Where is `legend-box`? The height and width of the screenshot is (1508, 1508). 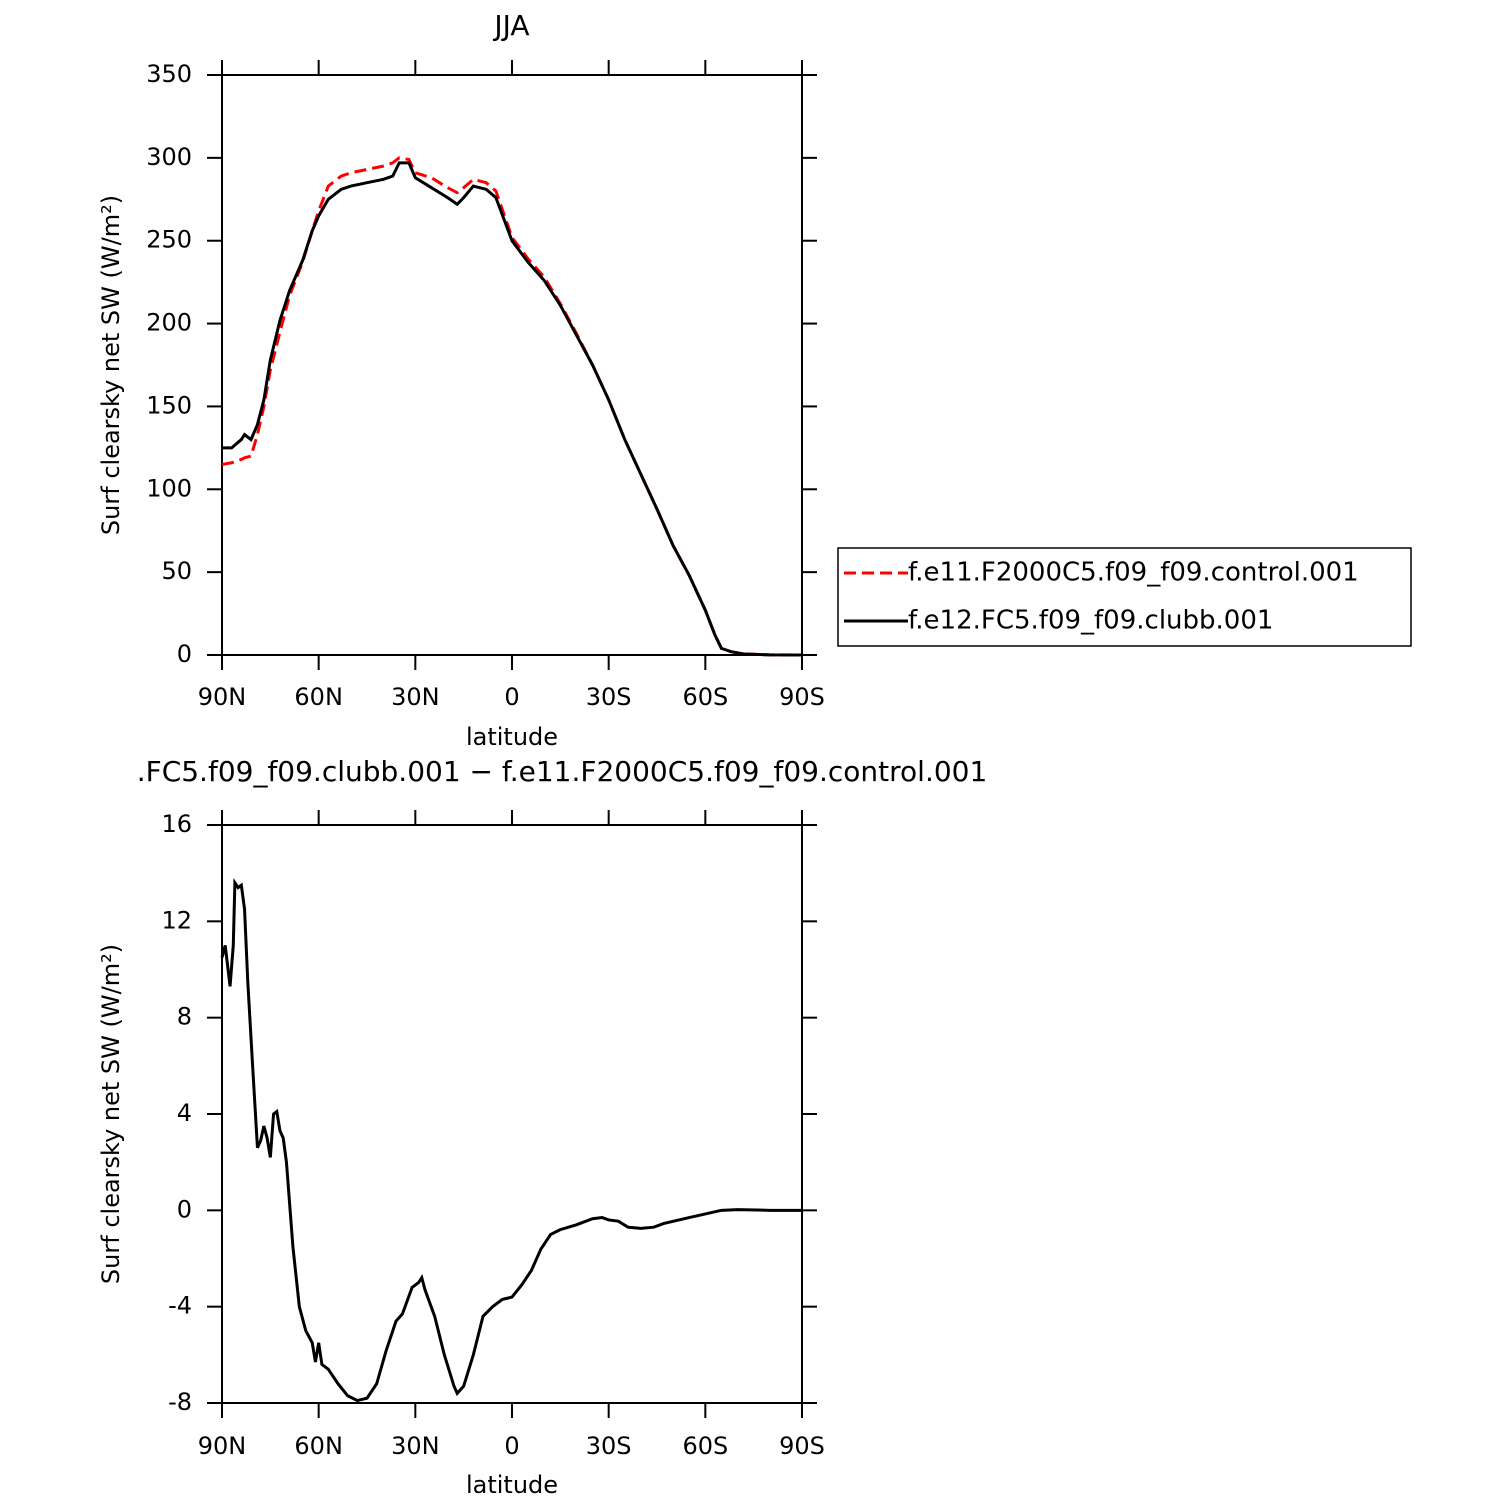
legend-box is located at coordinates (1124, 597).